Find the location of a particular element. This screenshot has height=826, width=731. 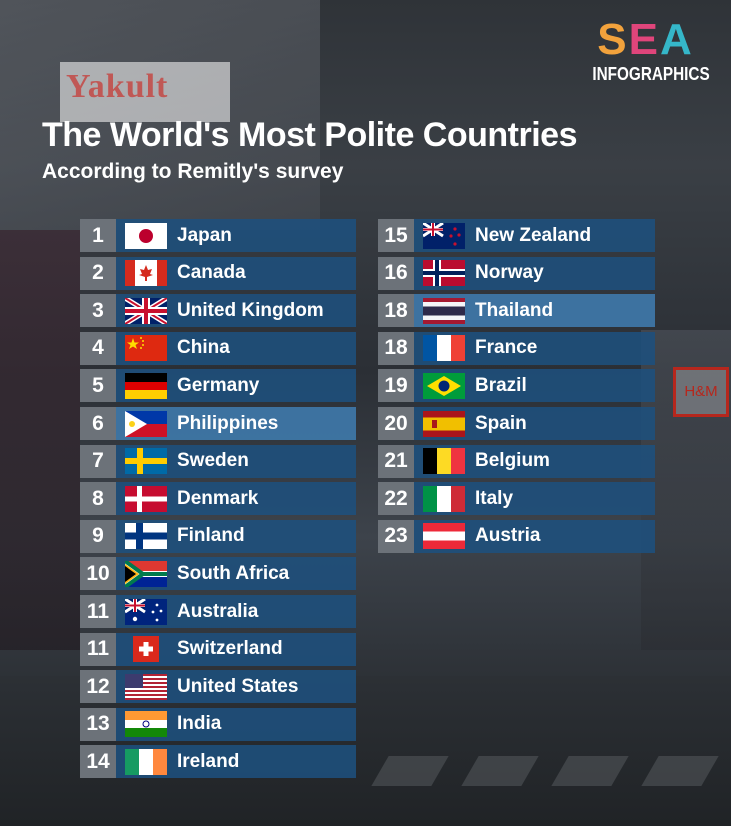

country-bar: South Africa is located at coordinates (236, 574).